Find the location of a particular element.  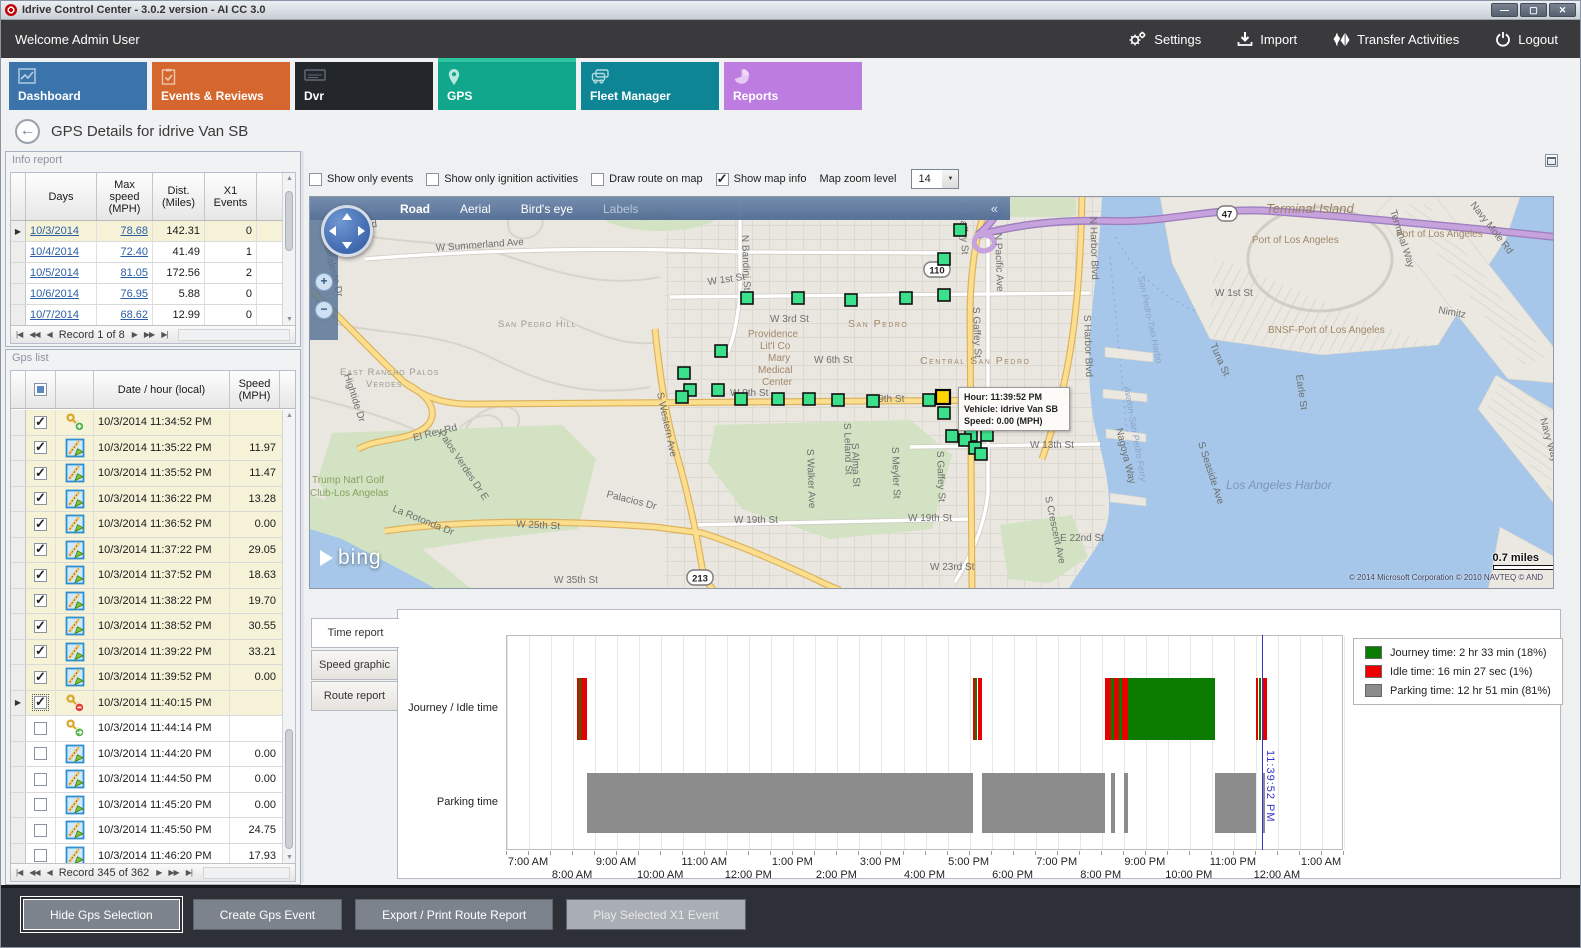

map-pan-compass is located at coordinates (347, 231).